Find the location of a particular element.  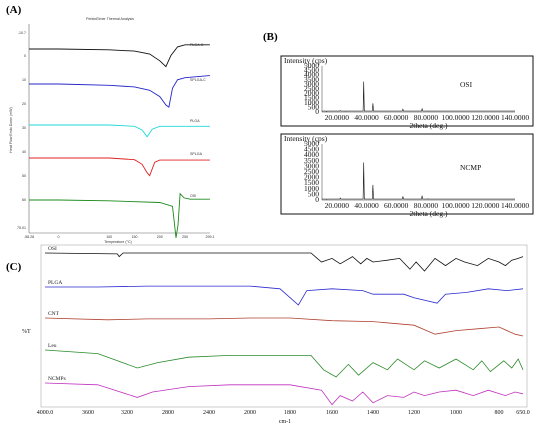

xrd-frame-osi is located at coordinates (407, 91).